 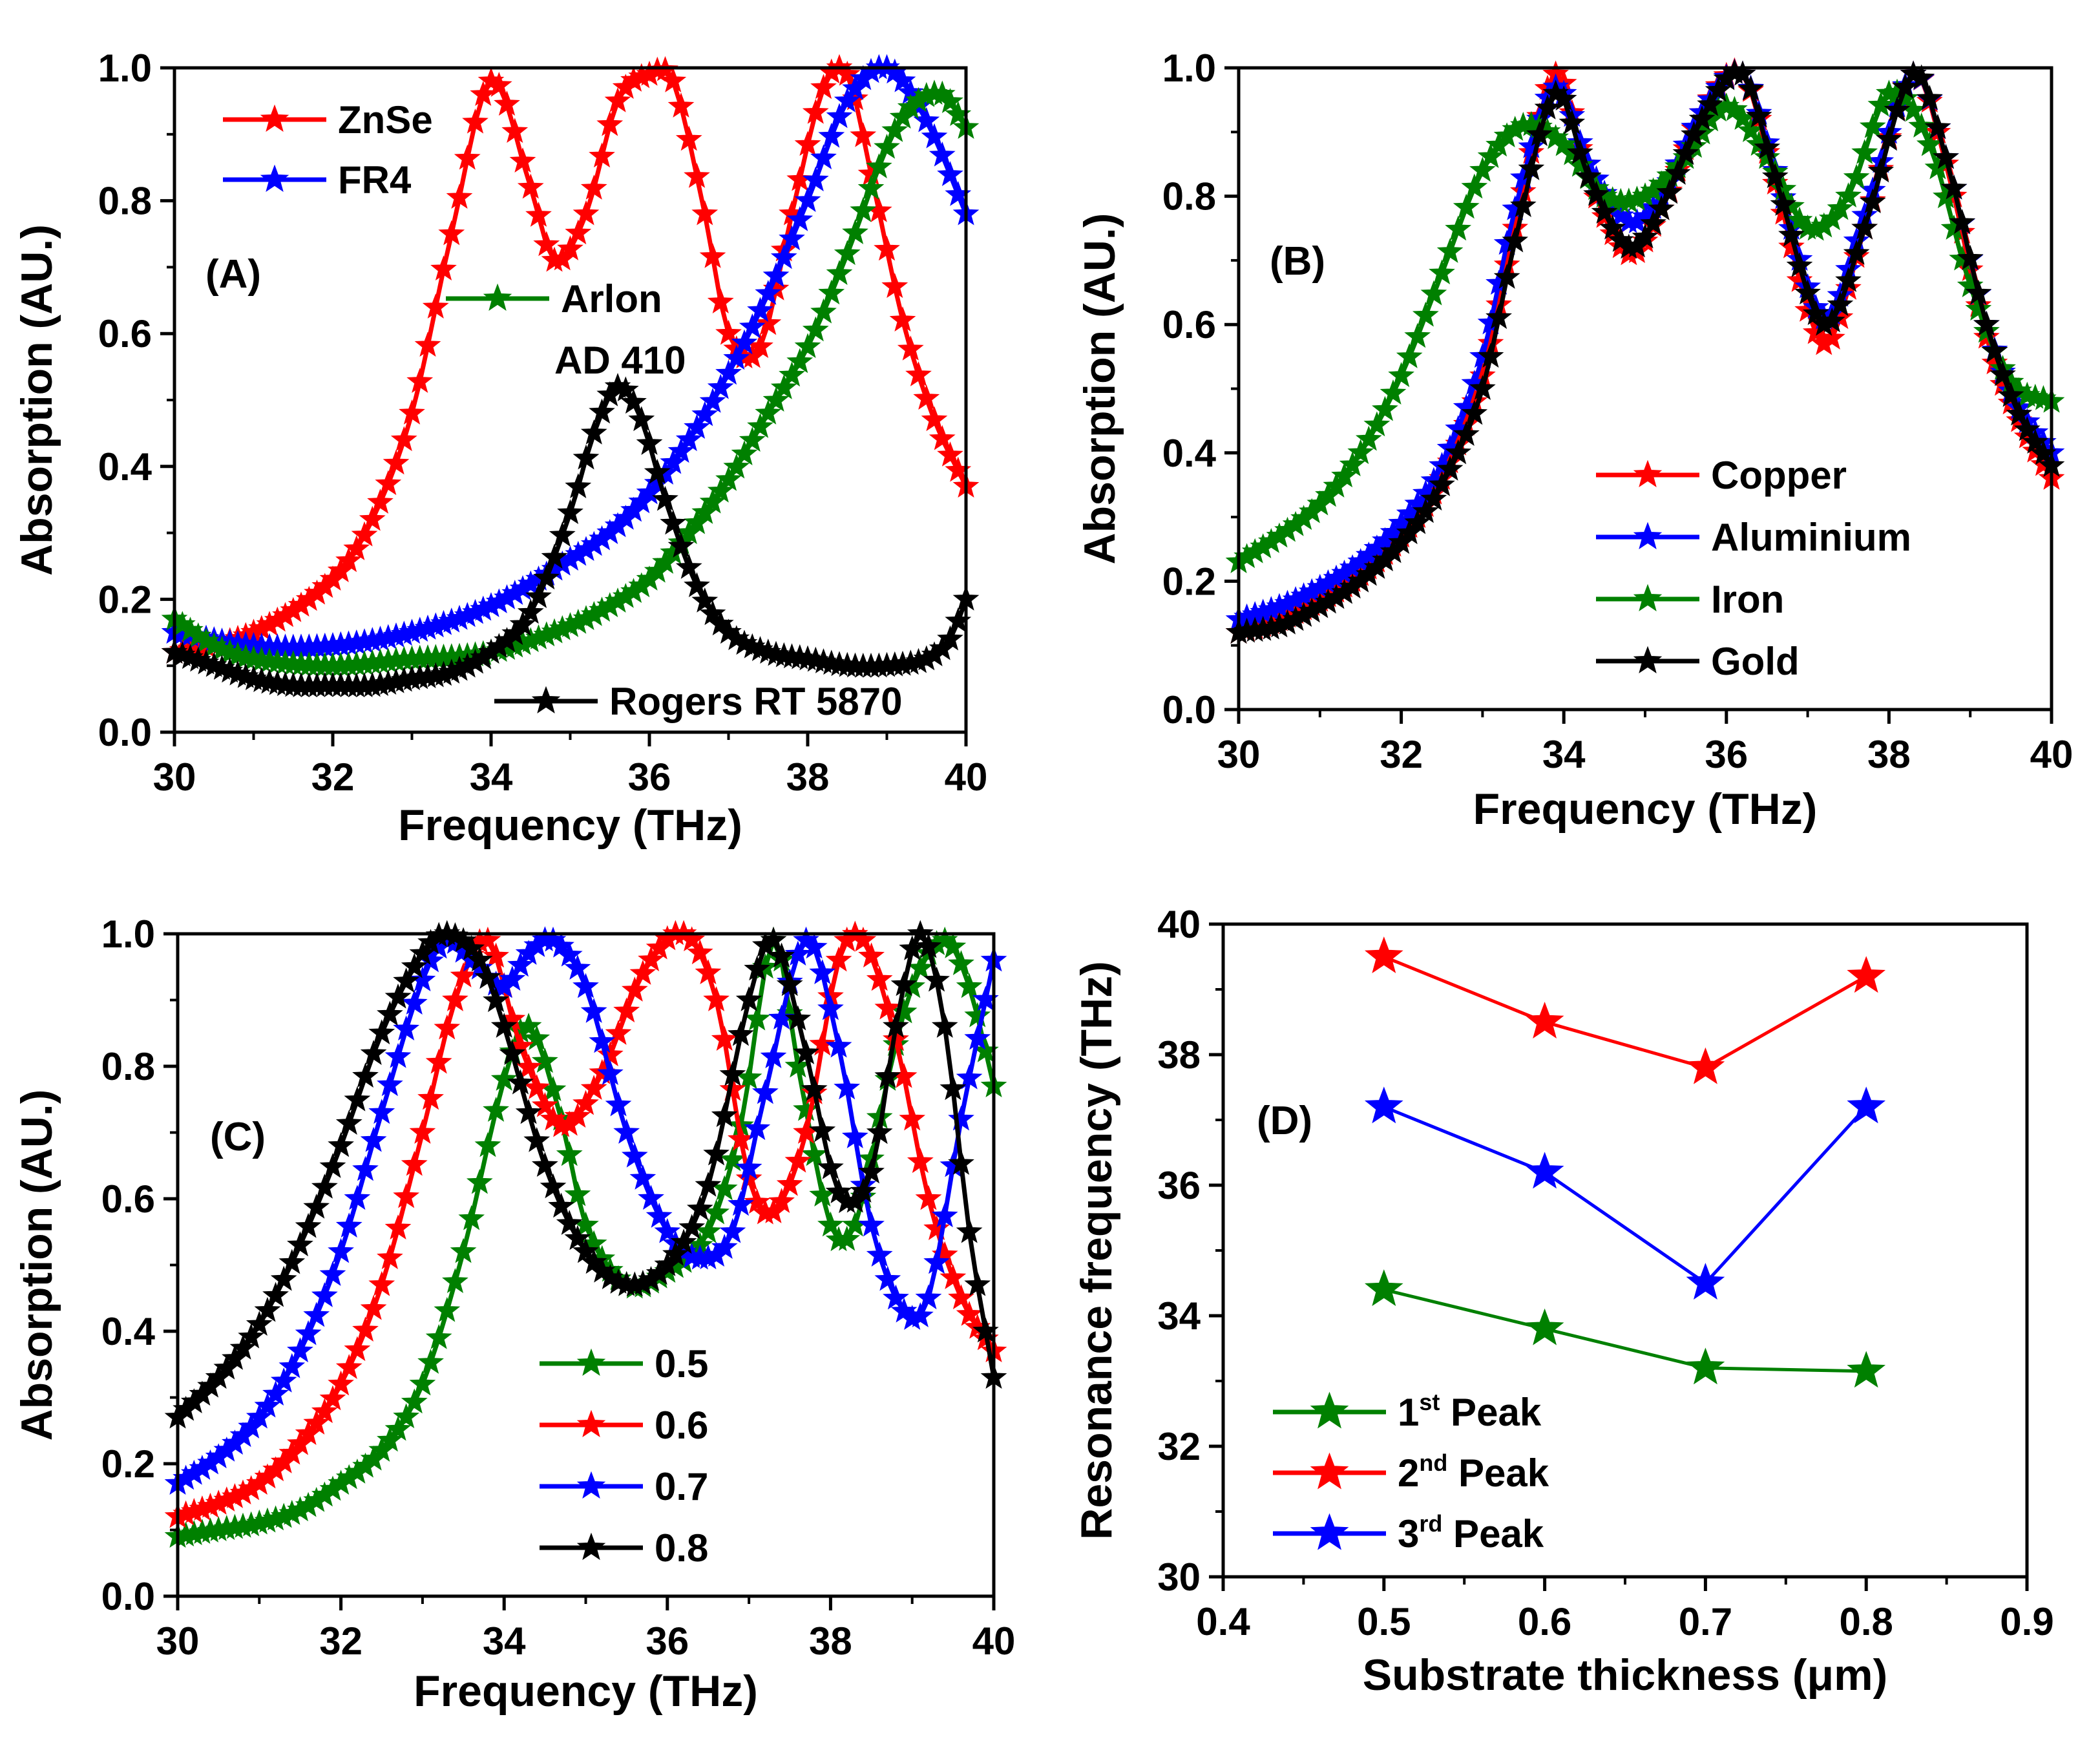 I want to click on y-tick-label: 38, so click(x=1179, y=1055).